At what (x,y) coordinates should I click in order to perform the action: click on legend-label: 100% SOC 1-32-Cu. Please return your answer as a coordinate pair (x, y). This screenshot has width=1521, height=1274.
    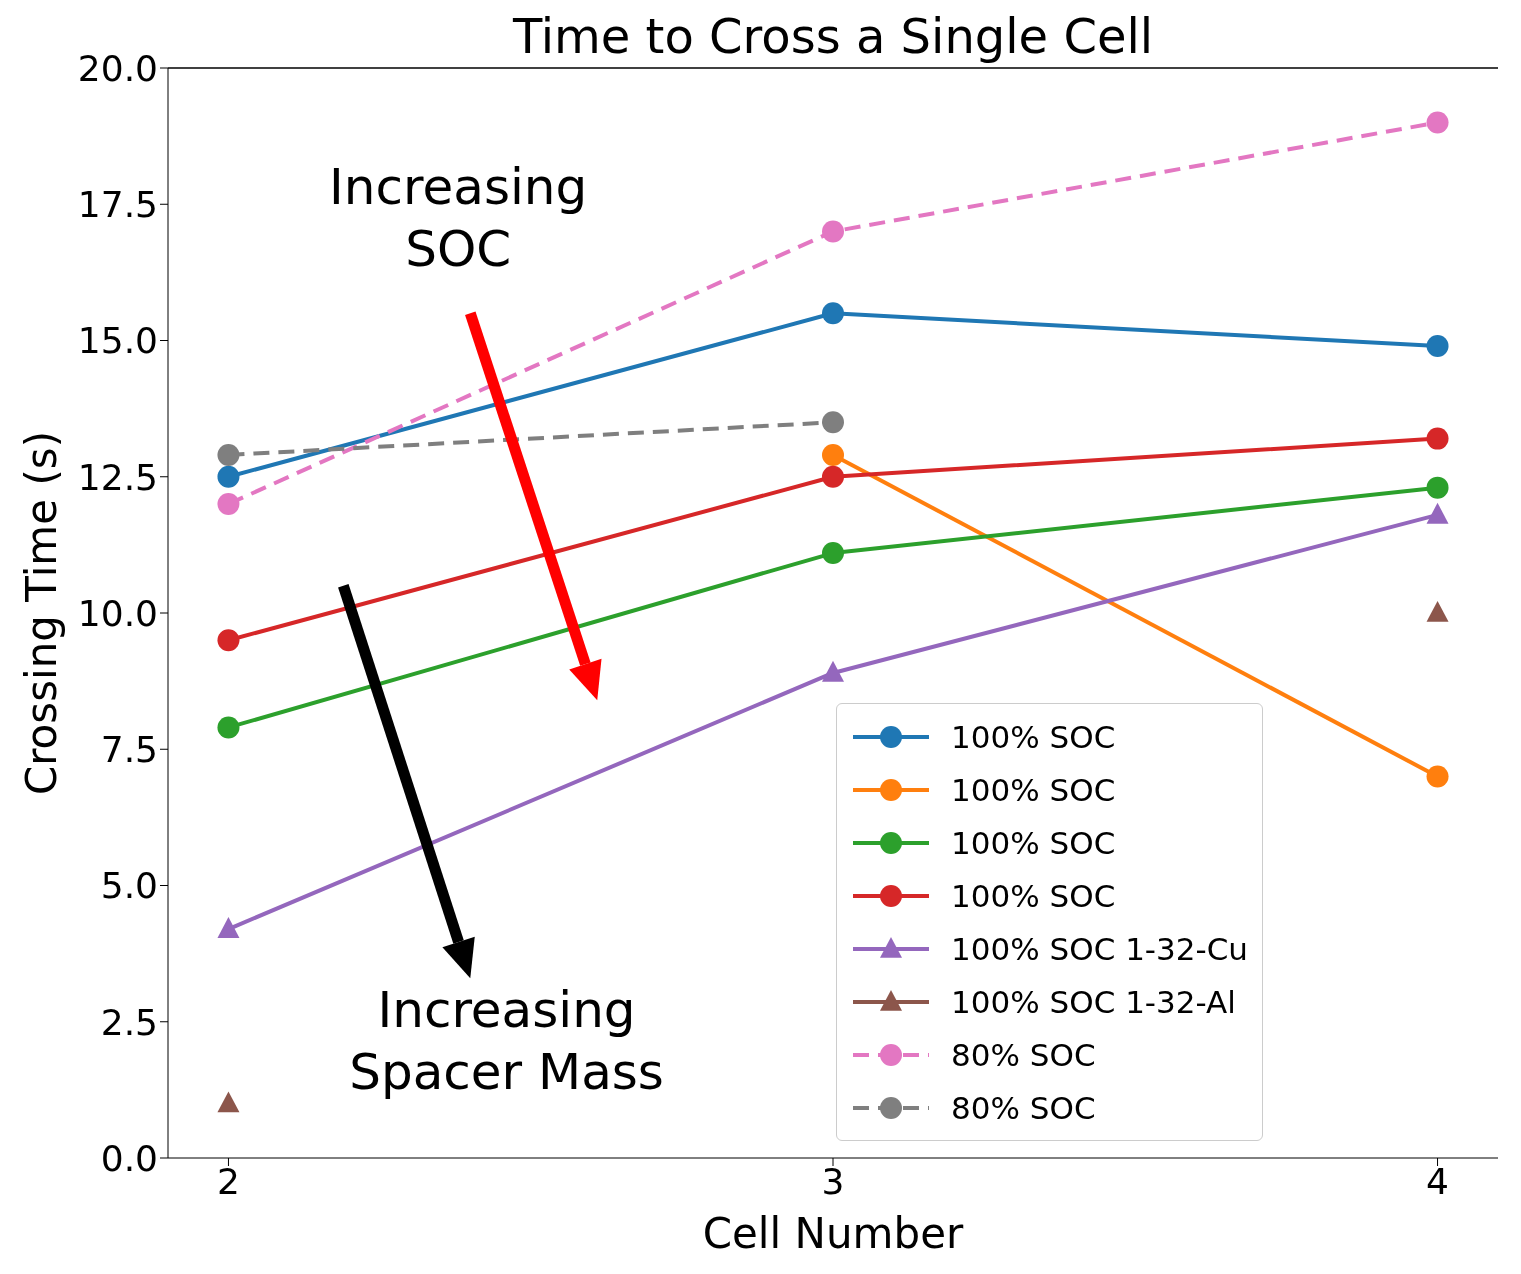
    Looking at the image, I should click on (1099, 948).